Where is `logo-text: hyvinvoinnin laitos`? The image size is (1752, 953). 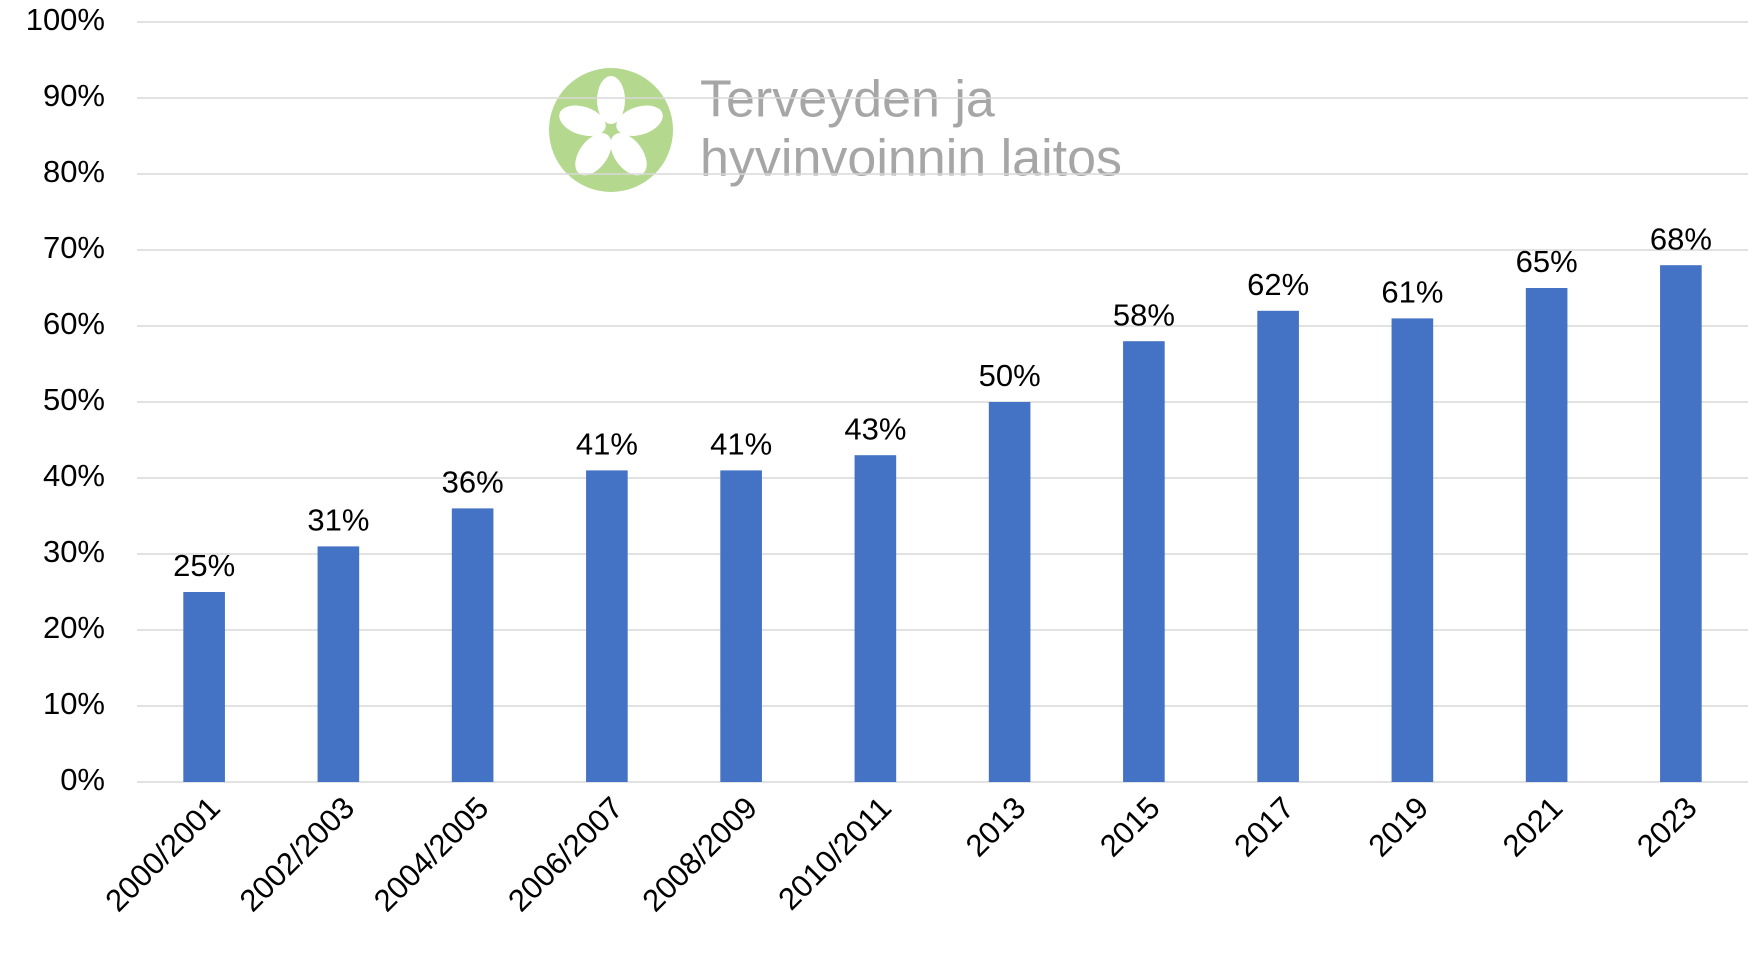 logo-text: hyvinvoinnin laitos is located at coordinates (911, 159).